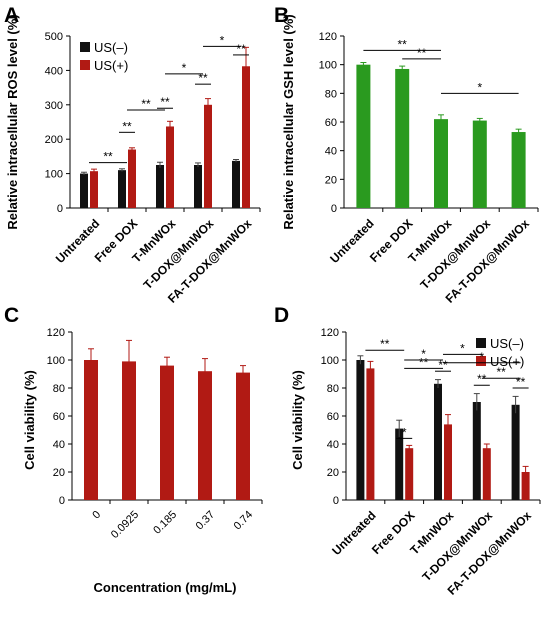 Image resolution: width=550 pixels, height=624 pixels. What do you see at coordinates (281, 315) in the screenshot?
I see `panel-d-letter: D` at bounding box center [281, 315].